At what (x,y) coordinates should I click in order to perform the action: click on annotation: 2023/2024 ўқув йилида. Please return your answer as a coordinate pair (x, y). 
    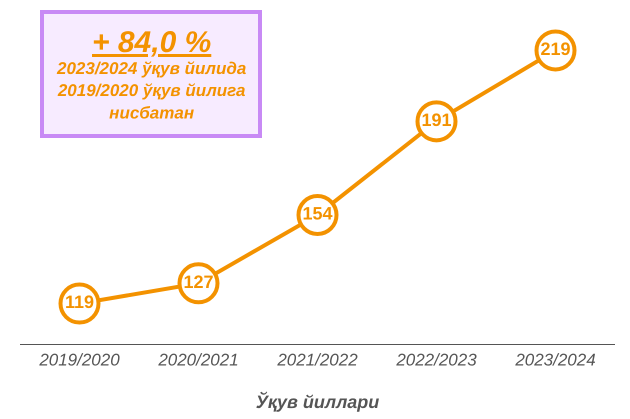
    Looking at the image, I should click on (151, 68).